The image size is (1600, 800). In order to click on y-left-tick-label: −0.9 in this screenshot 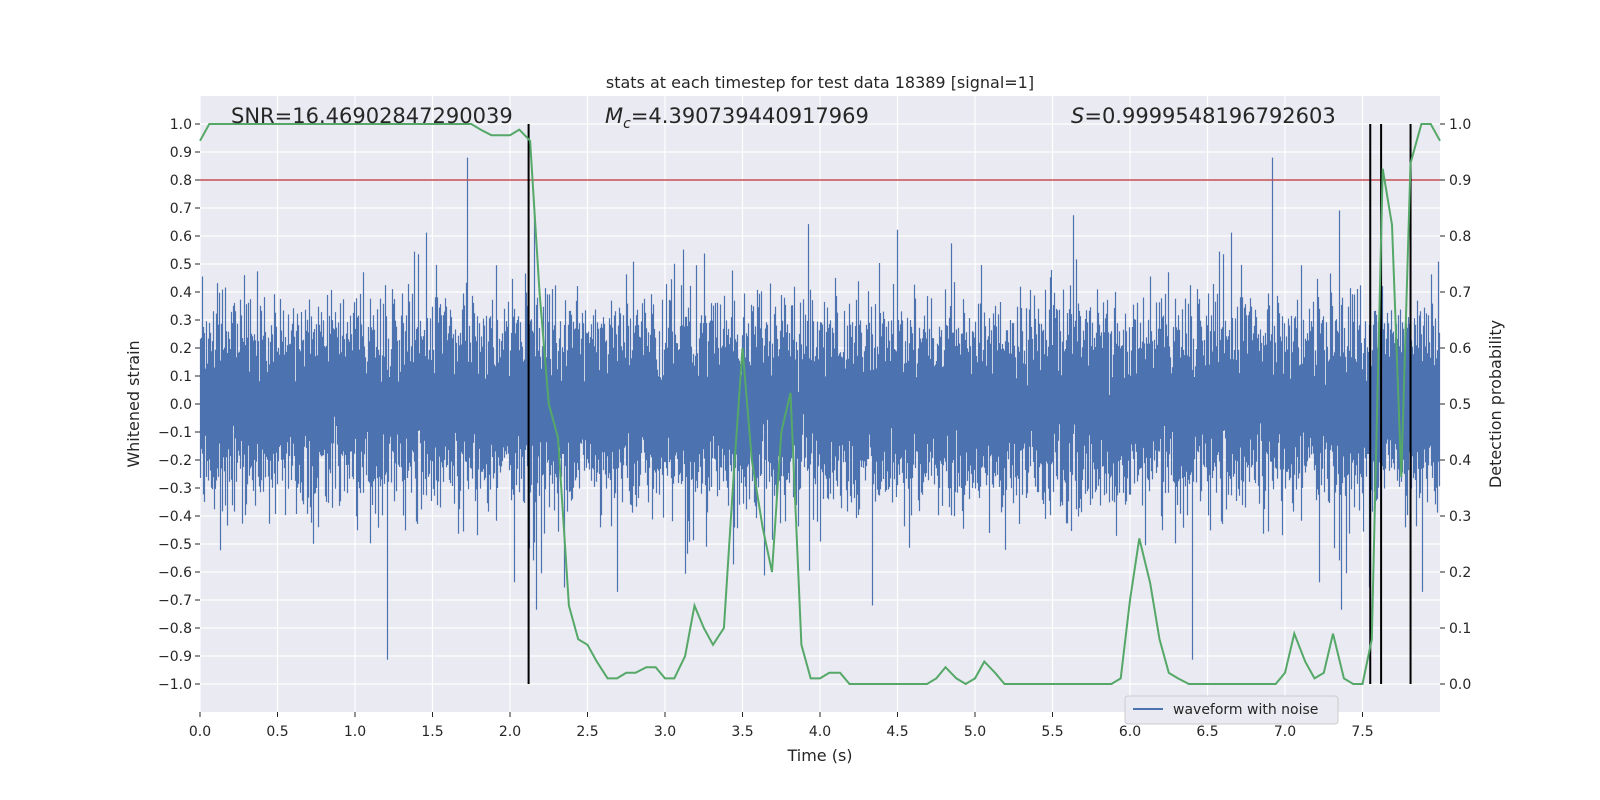, I will do `click(175, 657)`.